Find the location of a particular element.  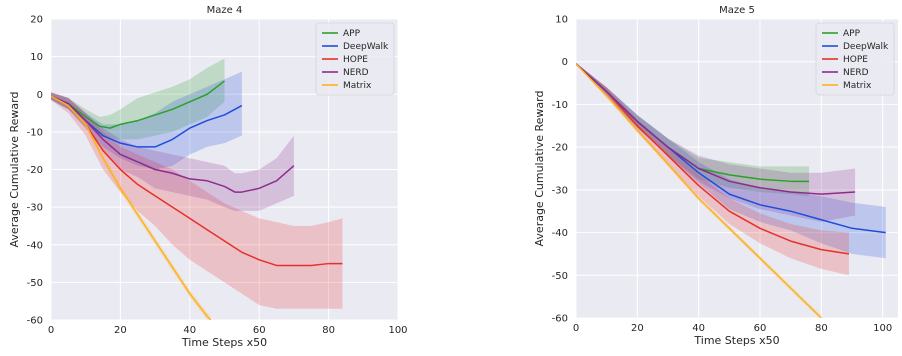

series-line-app is located at coordinates (138, 104).